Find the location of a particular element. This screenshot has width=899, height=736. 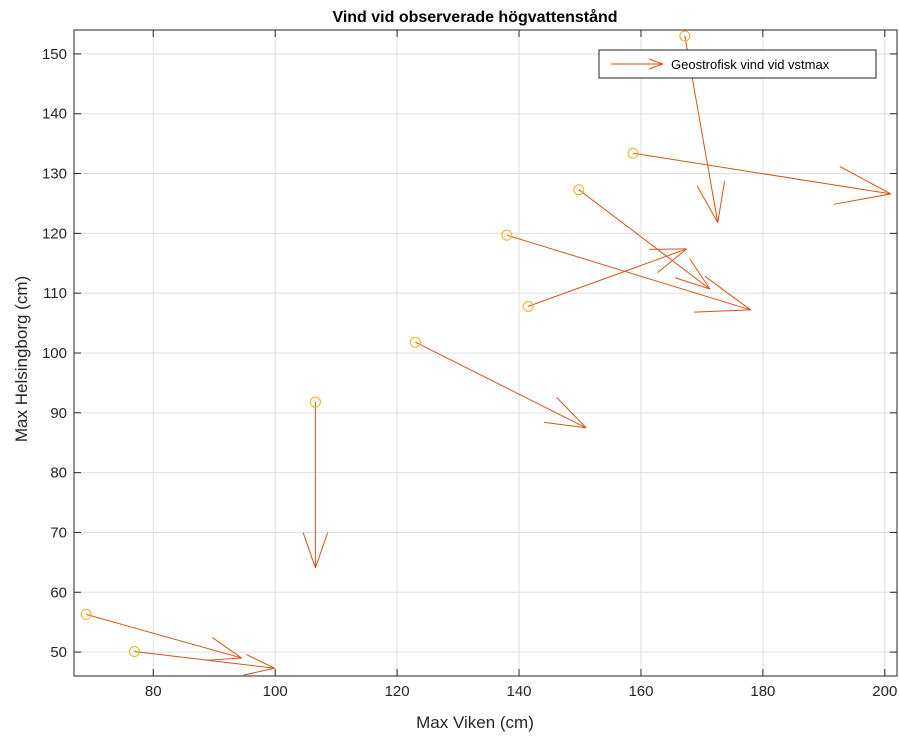

y-tick-label: 110 is located at coordinates (55, 293).